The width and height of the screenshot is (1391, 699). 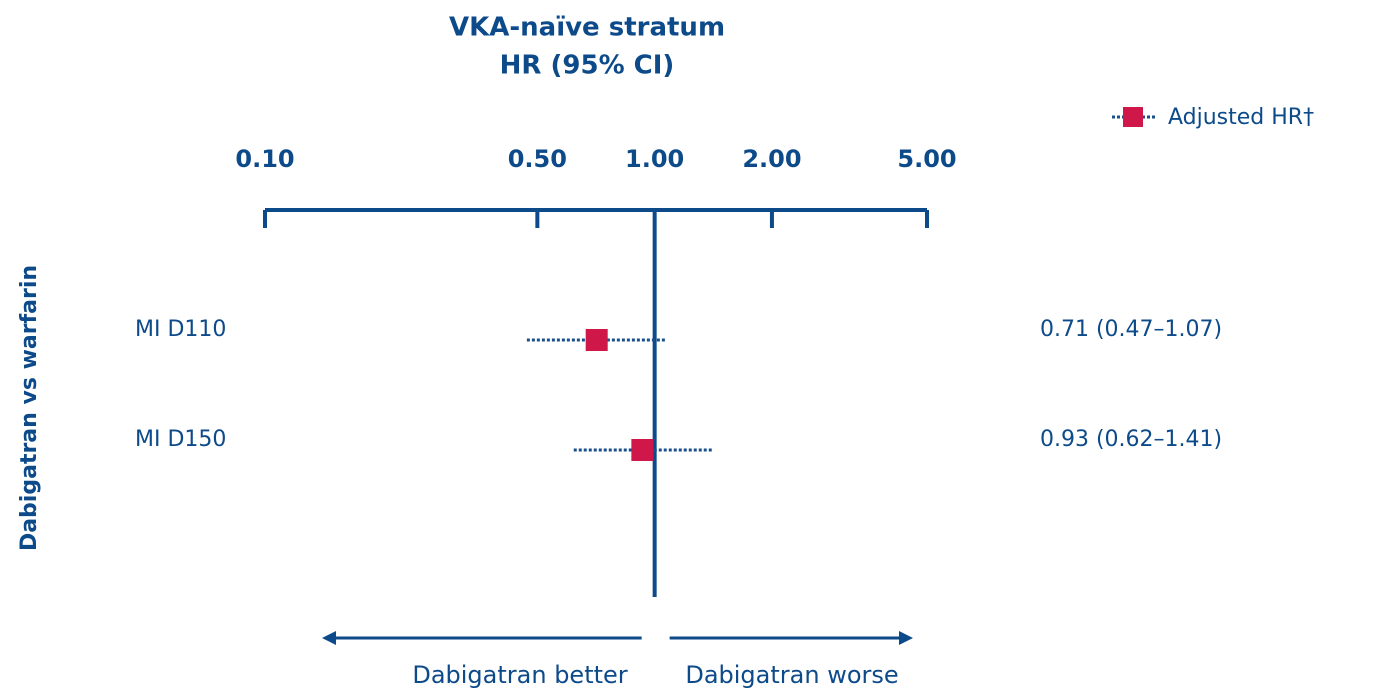 I want to click on value-label: 0.93 (0.62–1.41), so click(x=1131, y=439).